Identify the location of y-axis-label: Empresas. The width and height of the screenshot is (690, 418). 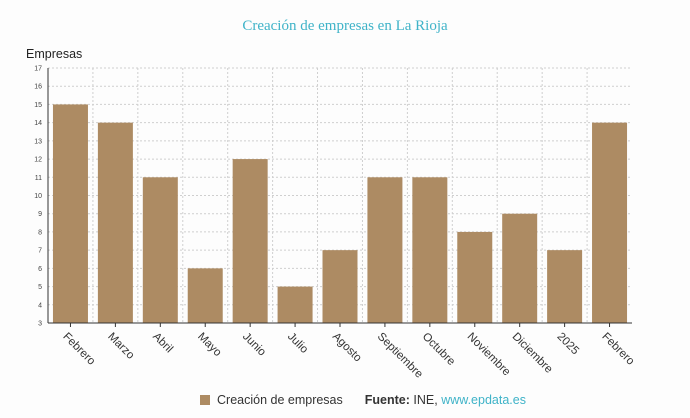
(54, 54).